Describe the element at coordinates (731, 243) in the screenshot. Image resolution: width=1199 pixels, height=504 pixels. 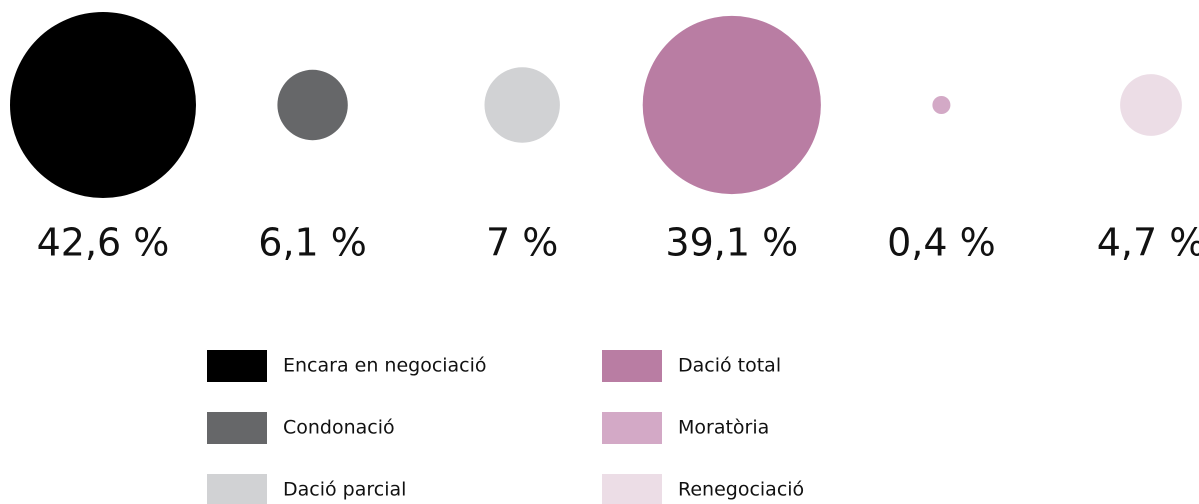
I see `value-label: 39,1 %` at that location.